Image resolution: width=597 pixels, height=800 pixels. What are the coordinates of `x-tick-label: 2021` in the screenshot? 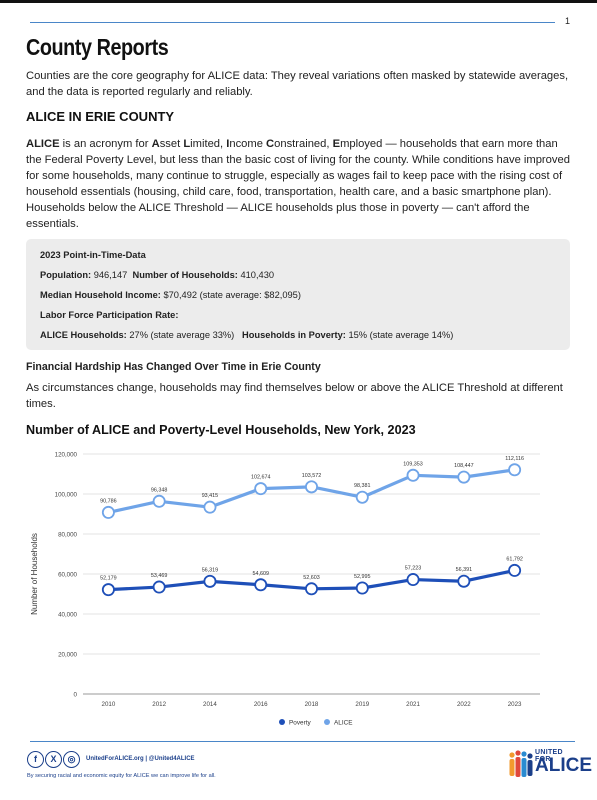 It's located at (413, 704).